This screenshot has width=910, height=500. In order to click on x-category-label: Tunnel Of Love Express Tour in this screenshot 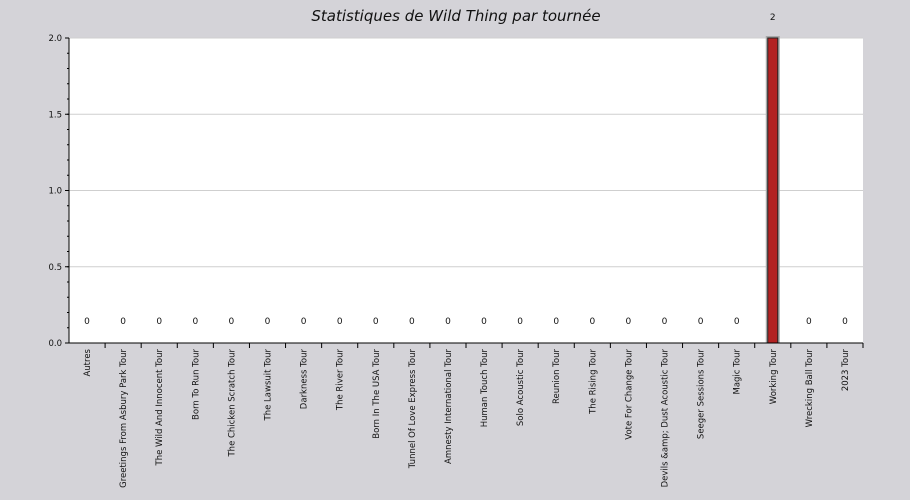, I will do `click(413, 409)`.